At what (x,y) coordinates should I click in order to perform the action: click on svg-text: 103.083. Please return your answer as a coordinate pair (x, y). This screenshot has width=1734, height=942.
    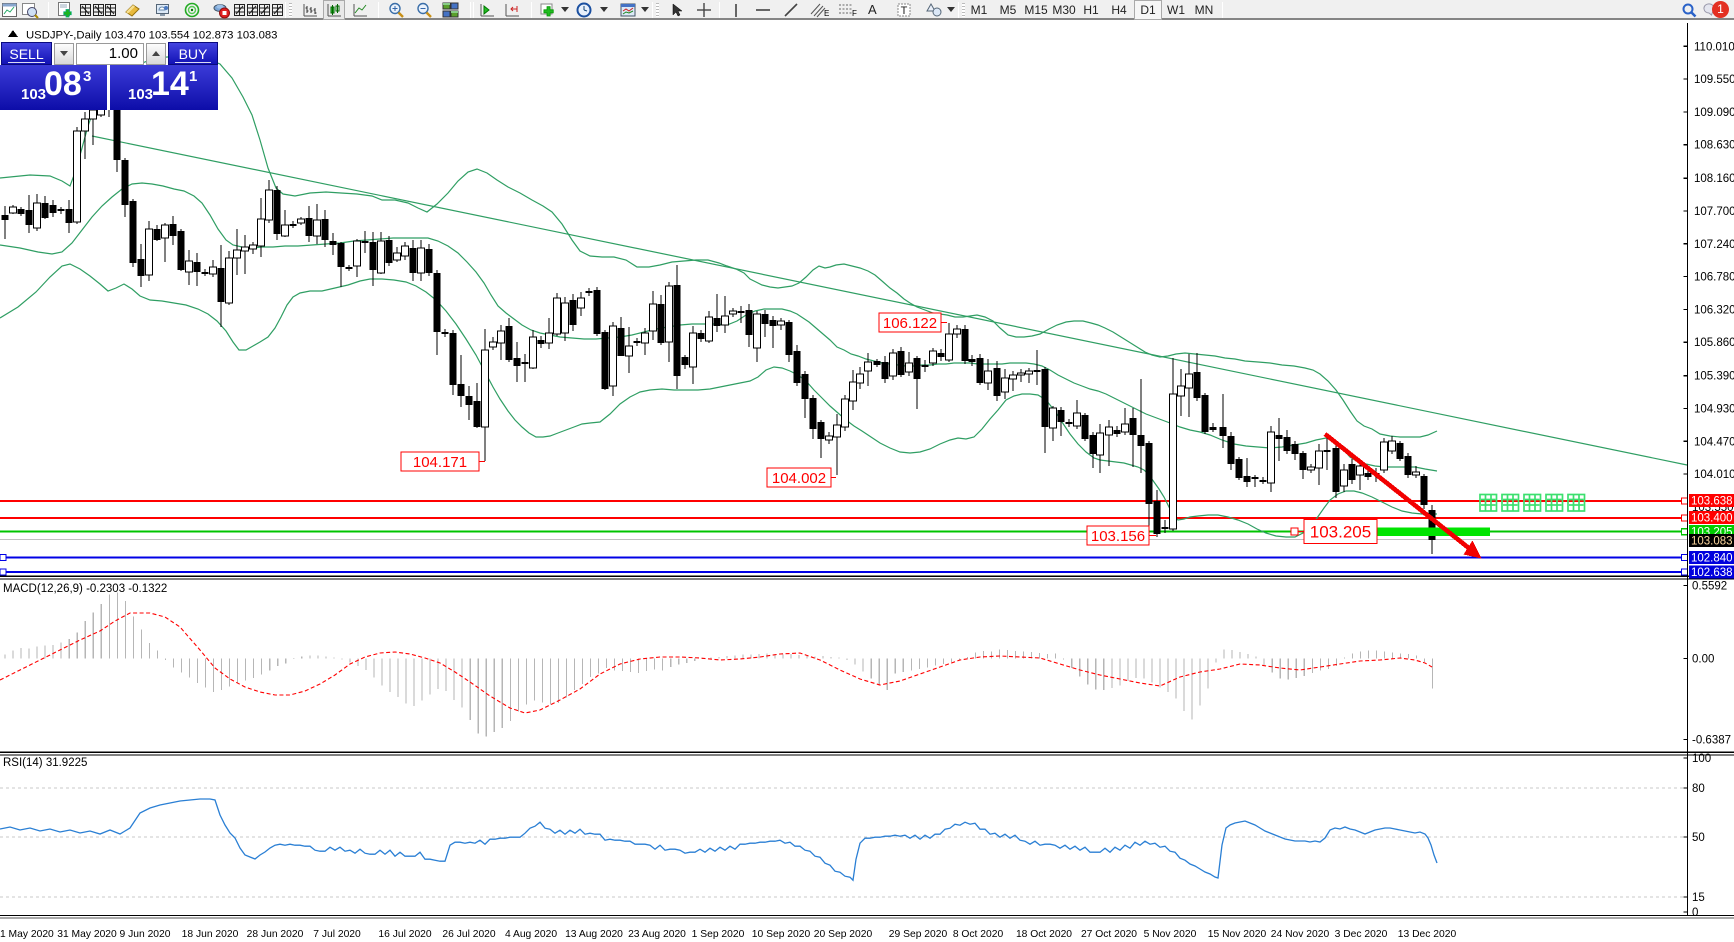
    Looking at the image, I should click on (1712, 542).